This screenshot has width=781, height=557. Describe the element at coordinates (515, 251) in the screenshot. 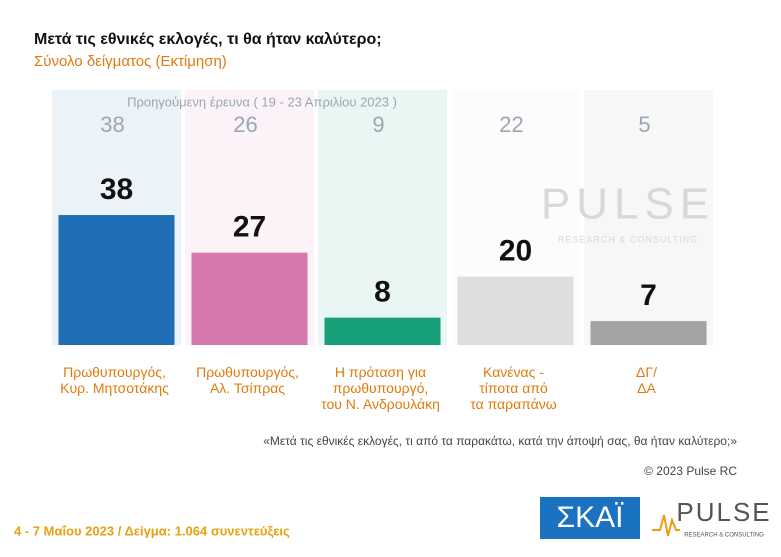

I see `value-label: 20` at that location.